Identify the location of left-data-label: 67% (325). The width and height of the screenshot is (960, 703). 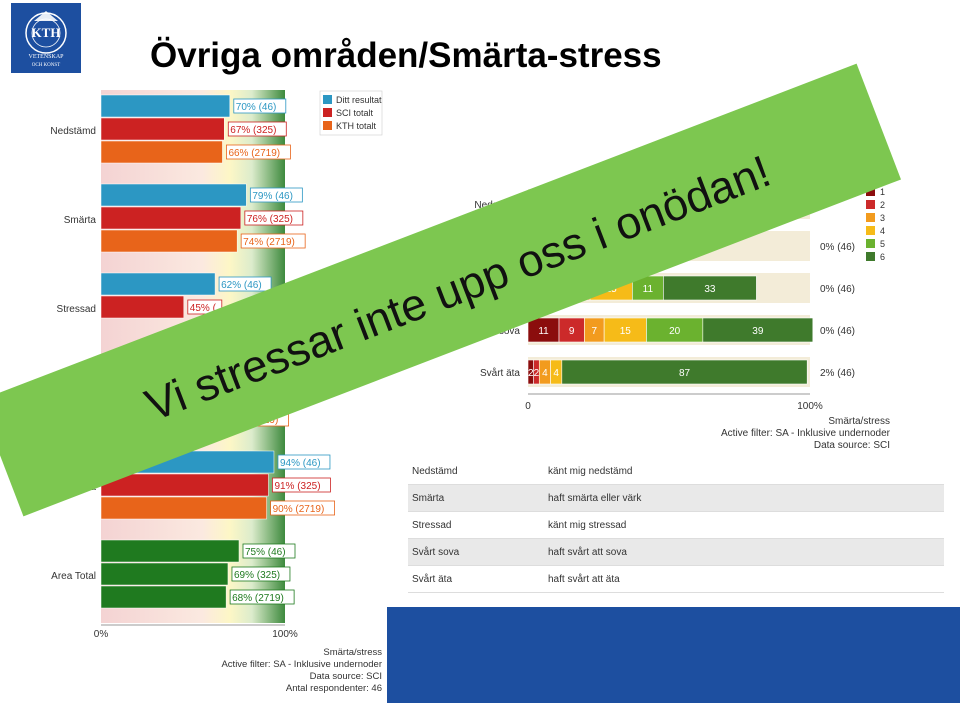
(253, 130).